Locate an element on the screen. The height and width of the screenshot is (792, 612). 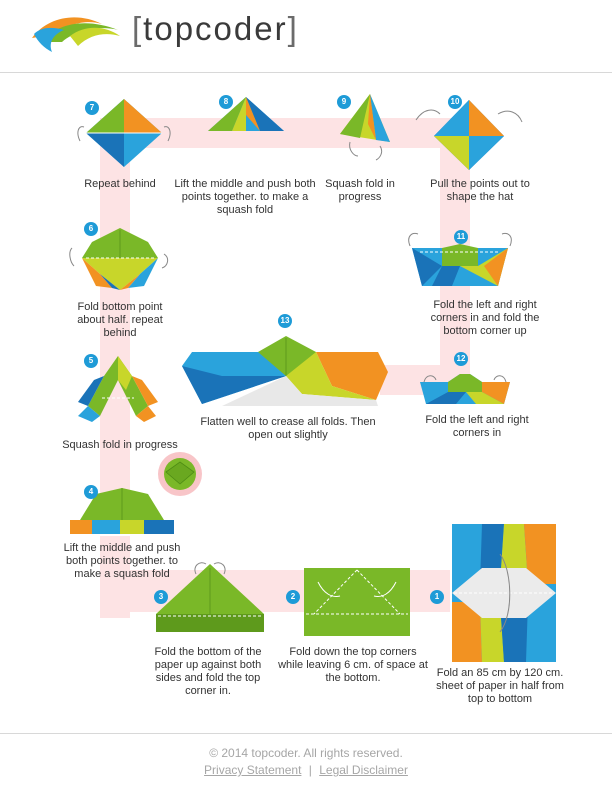
brand-wordmark: [topcoder] is located at coordinates (215, 29).